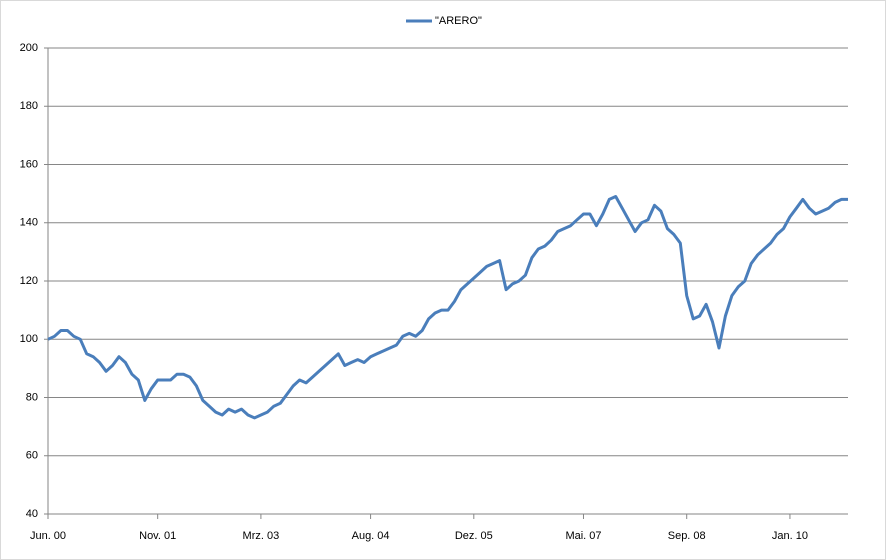 Image resolution: width=886 pixels, height=560 pixels. What do you see at coordinates (29, 281) in the screenshot?
I see `y-tick-label: 120` at bounding box center [29, 281].